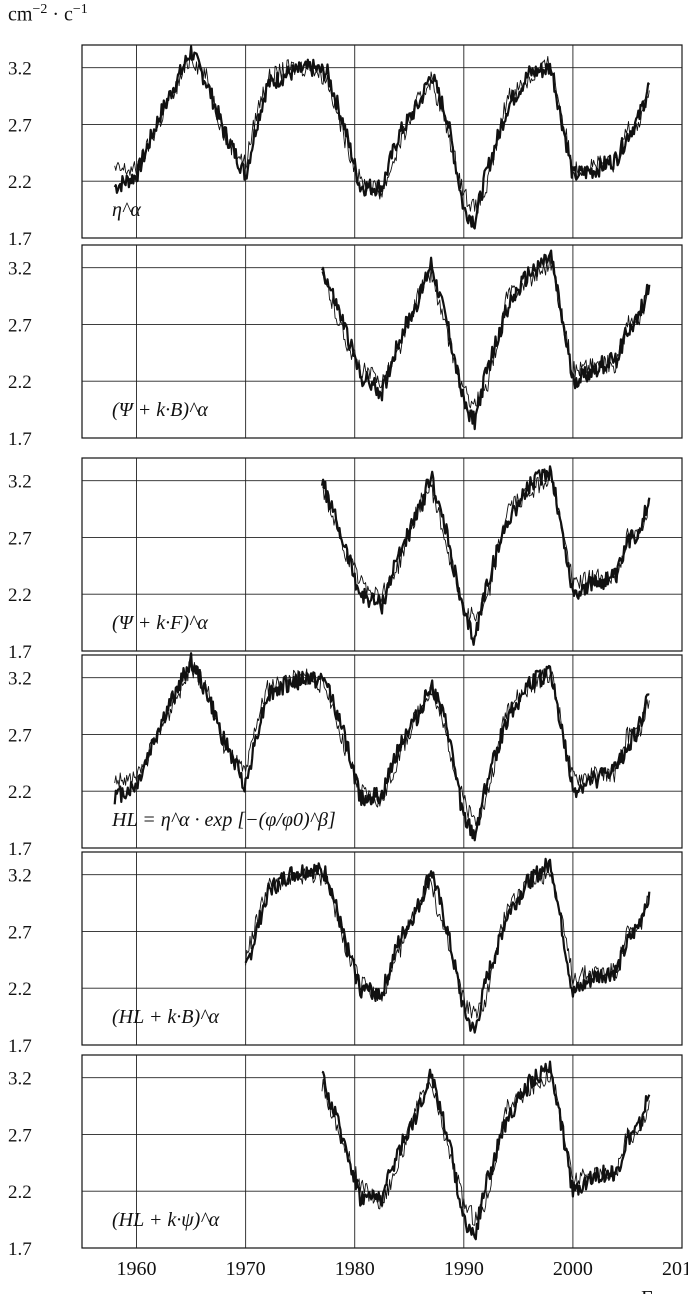 This screenshot has height=1294, width=688. Describe the element at coordinates (20, 14) in the screenshot. I see `y-unit-base: cm` at that location.